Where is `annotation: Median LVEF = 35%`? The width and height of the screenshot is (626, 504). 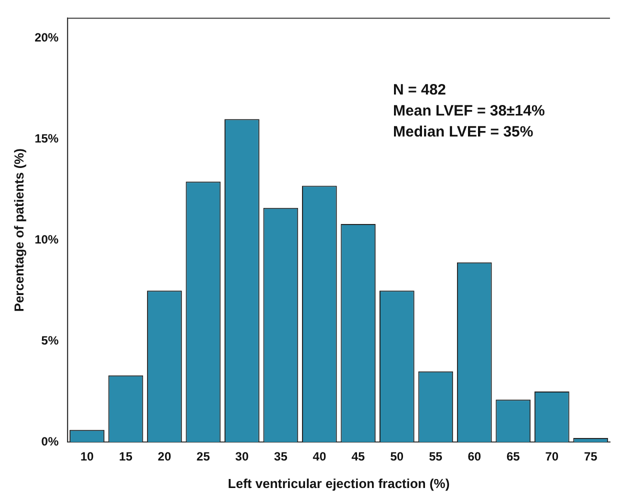 annotation: Median LVEF = 35% is located at coordinates (463, 131).